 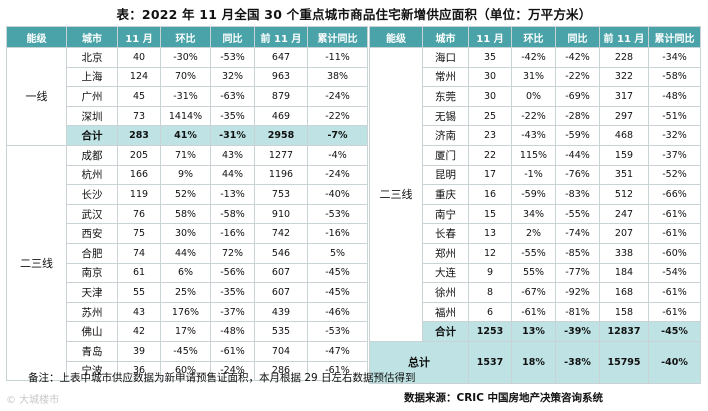 What do you see at coordinates (445, 253) in the screenshot?
I see `city-cell: 郑州` at bounding box center [445, 253].